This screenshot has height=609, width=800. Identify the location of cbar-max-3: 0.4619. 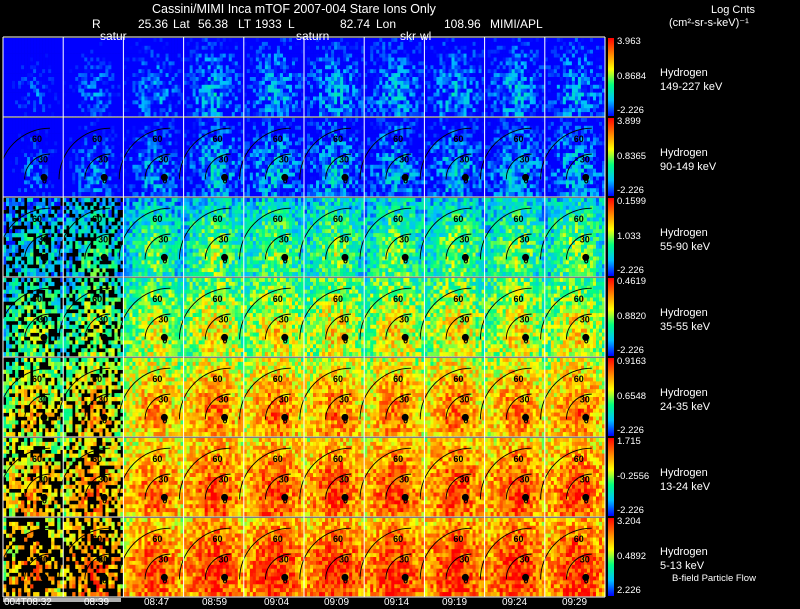
(631, 282).